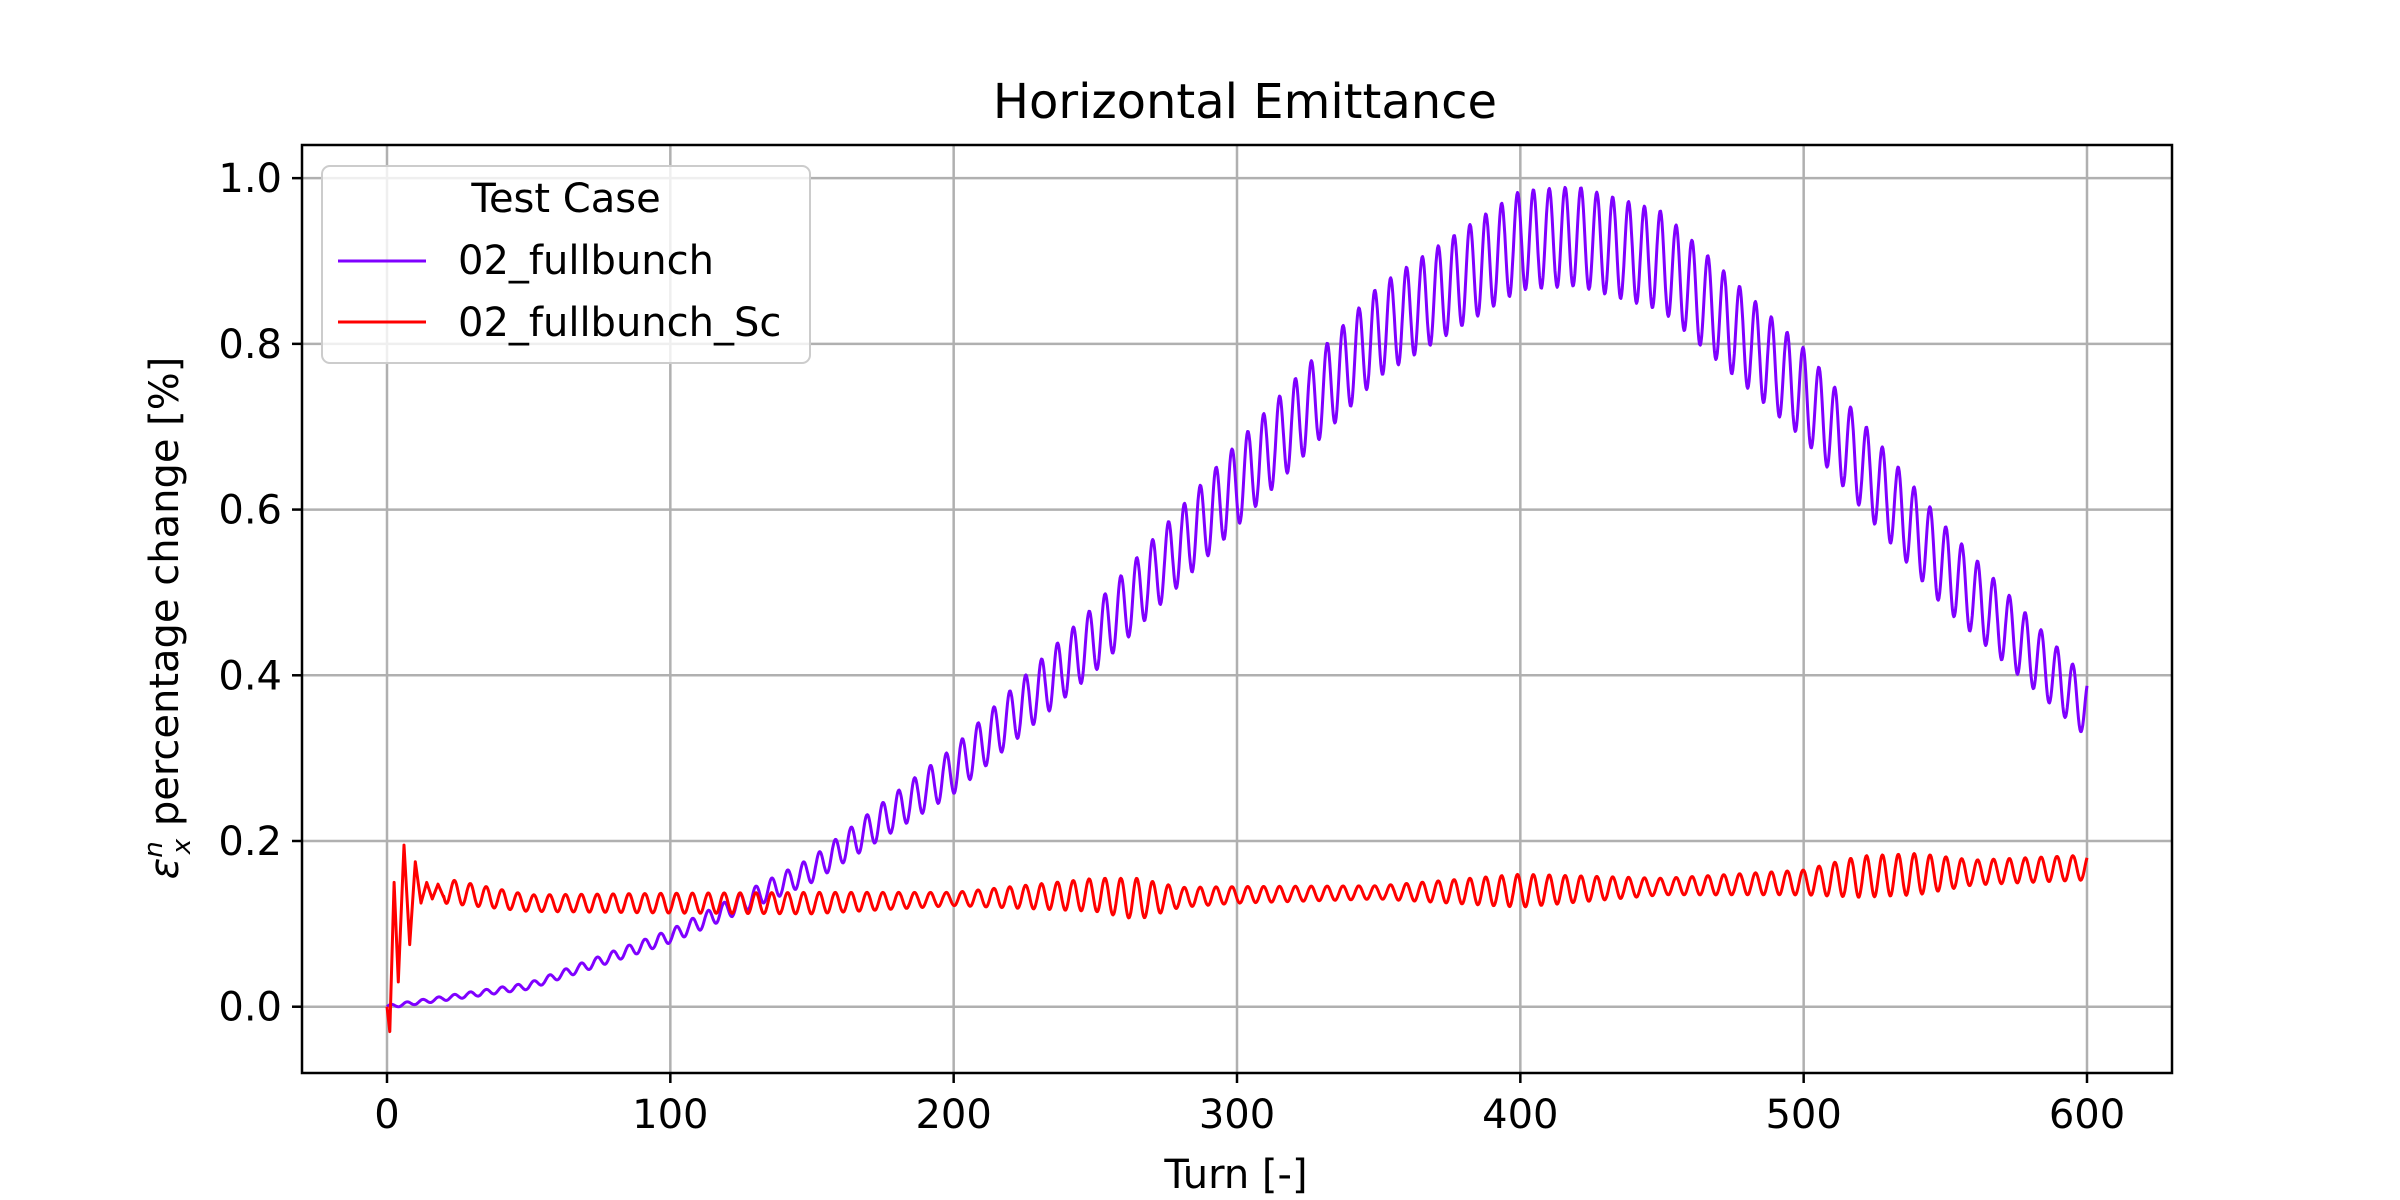  What do you see at coordinates (182, 846) in the screenshot?
I see `y-axis-label-subscript: x` at bounding box center [182, 846].